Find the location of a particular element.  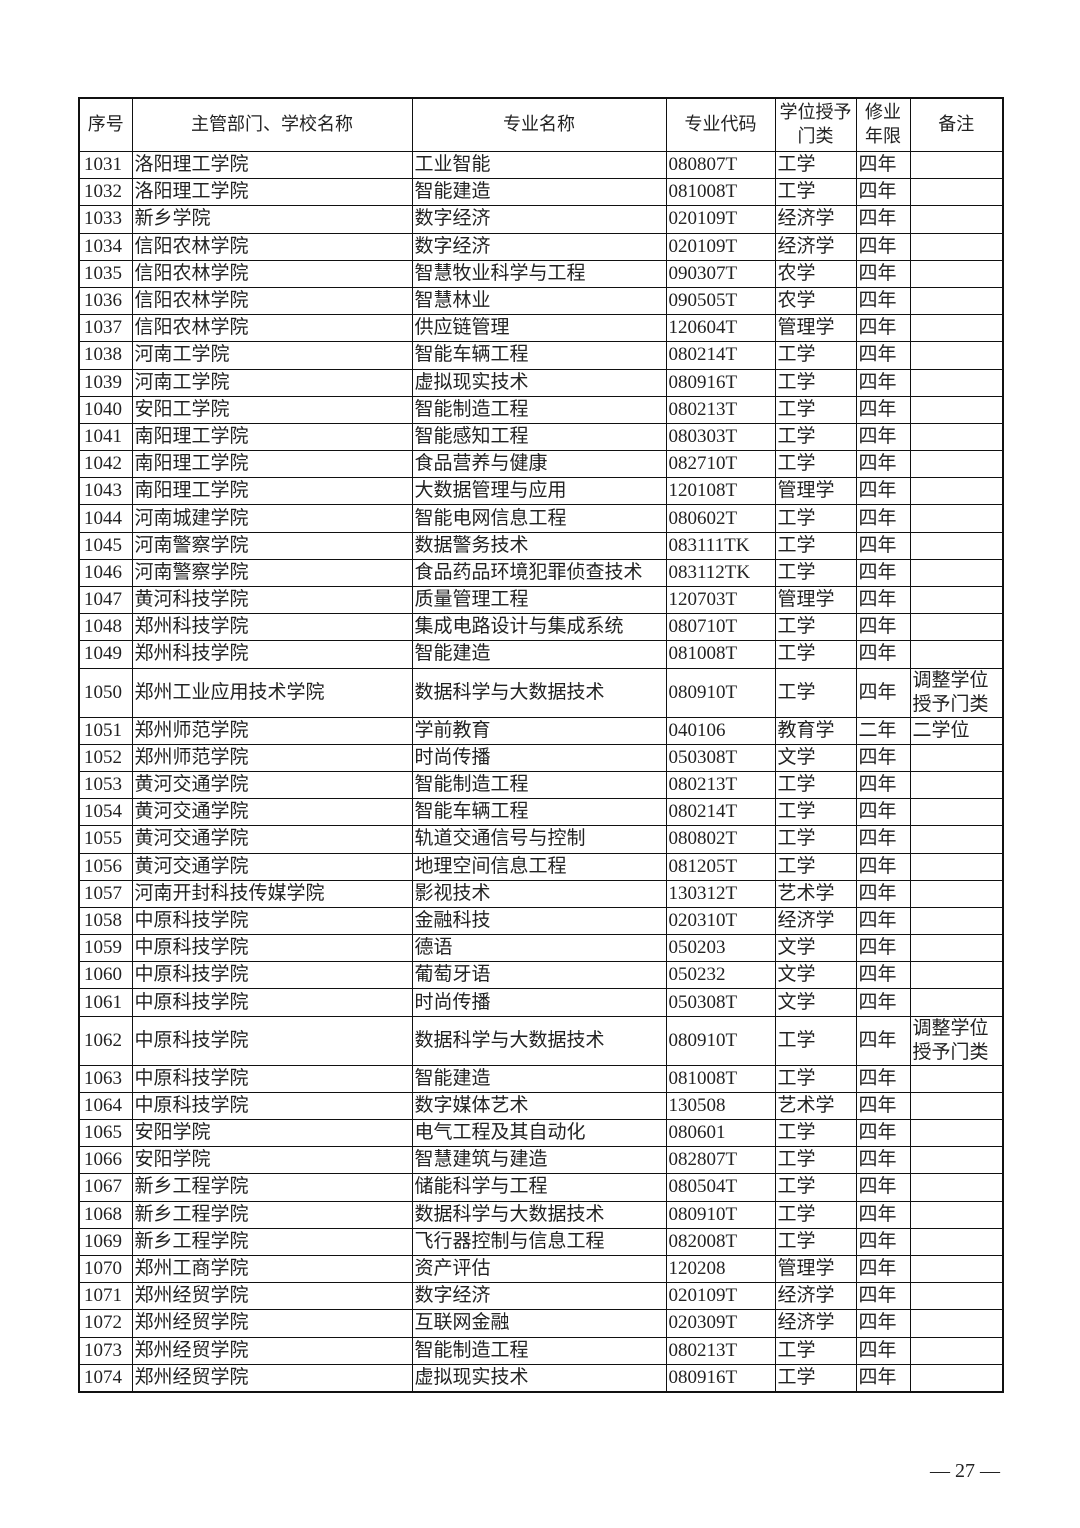

major-code: 081008T is located at coordinates (720, 654).